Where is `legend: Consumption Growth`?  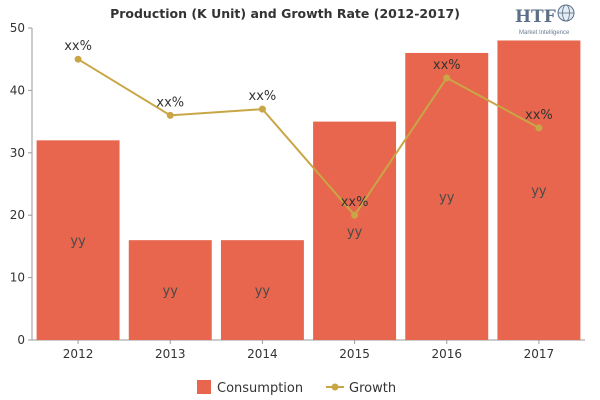 legend: Consumption Growth is located at coordinates (296, 388).